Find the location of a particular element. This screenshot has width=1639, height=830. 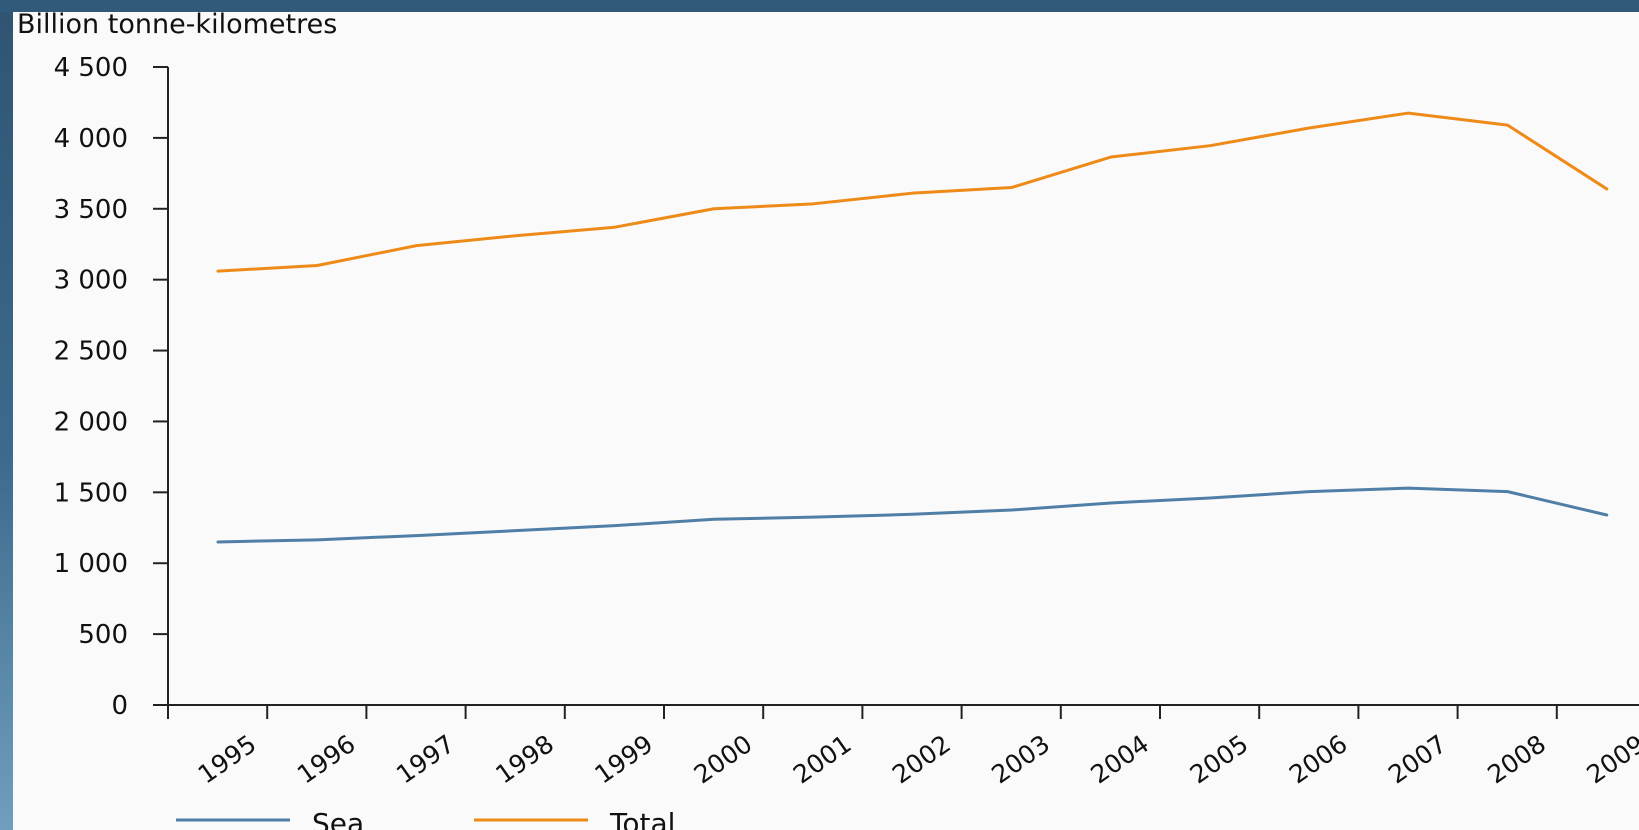

y-tick-label: 0 is located at coordinates (119, 706).